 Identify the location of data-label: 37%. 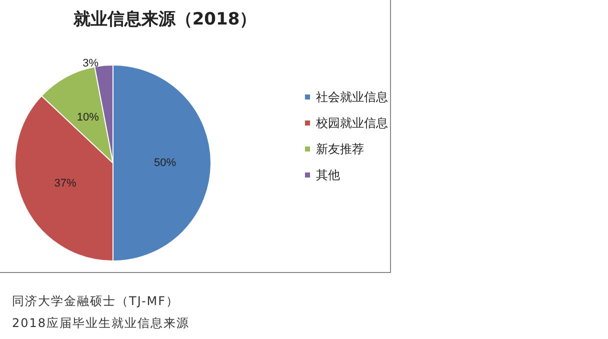
(65, 184).